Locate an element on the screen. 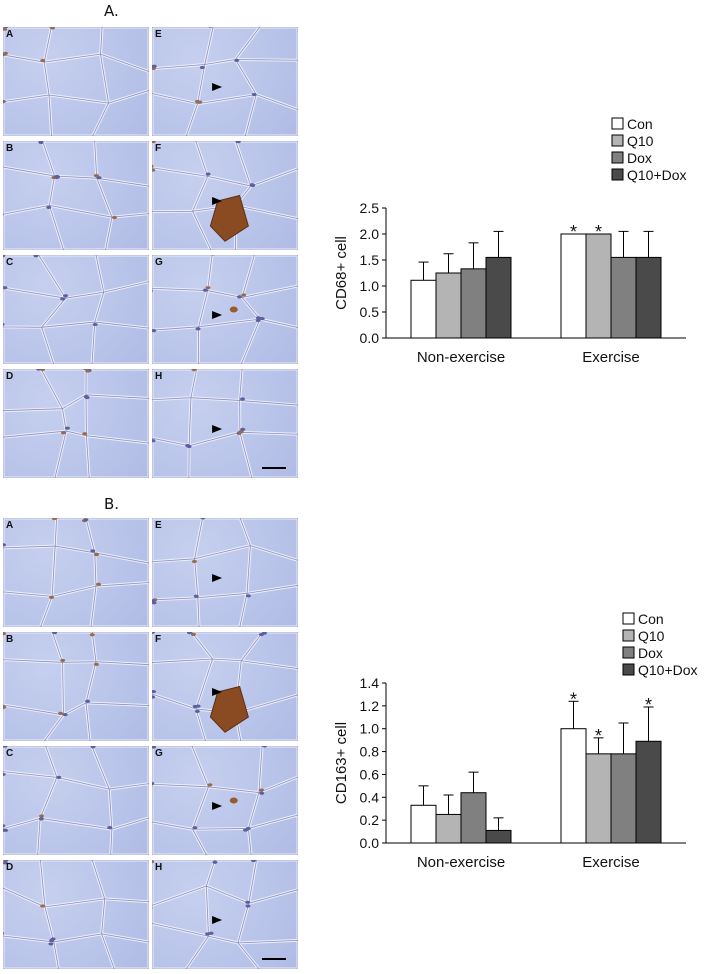 This screenshot has height=974, width=709. legend-label: Q10+Dox is located at coordinates (657, 175).